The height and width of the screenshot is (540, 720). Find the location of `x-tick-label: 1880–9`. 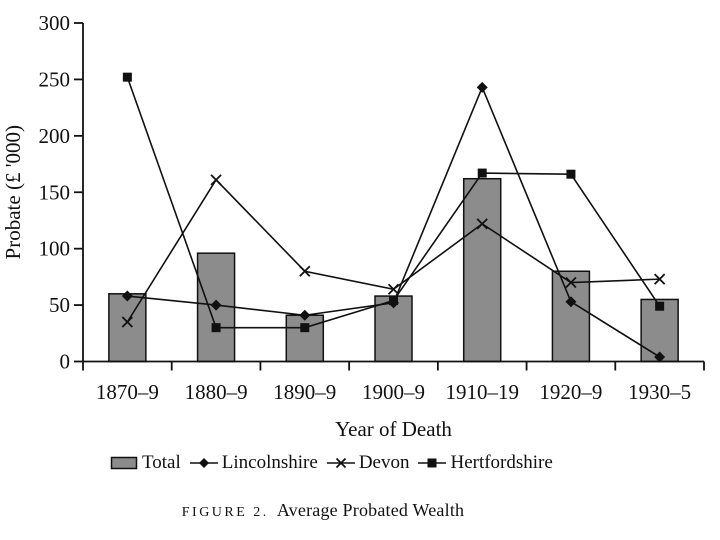

x-tick-label: 1880–9 is located at coordinates (216, 392).